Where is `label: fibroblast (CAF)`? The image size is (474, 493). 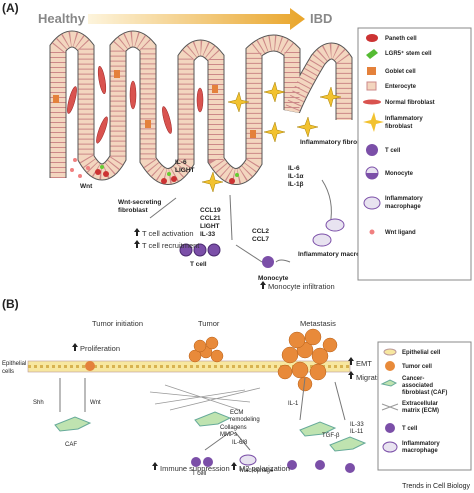
label: fibroblast (CAF) is located at coordinates (424, 393).